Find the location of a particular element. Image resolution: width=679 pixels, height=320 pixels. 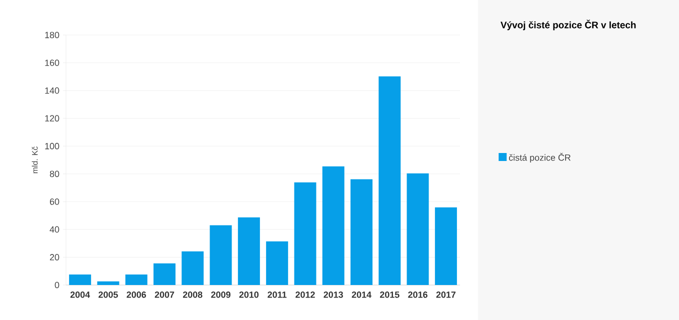

x-tick-label: 2010 is located at coordinates (249, 295).